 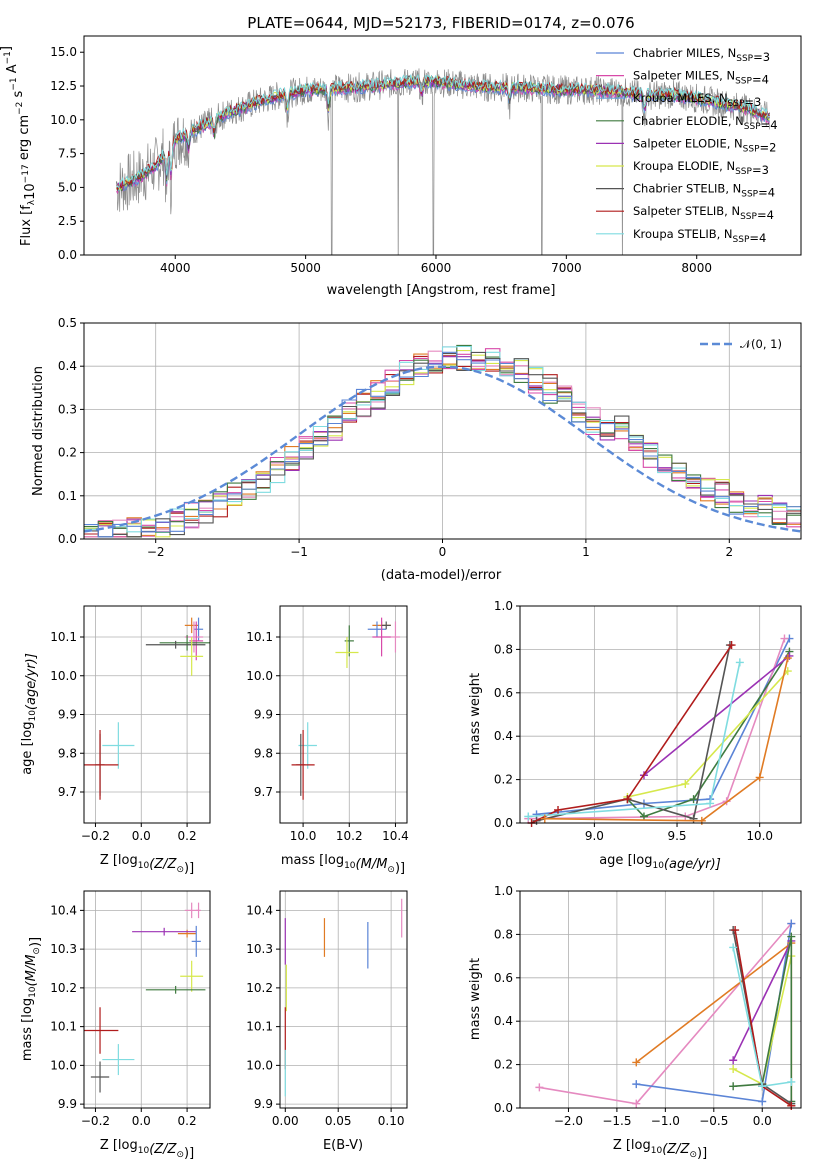 I want to click on spectrum-ytick-label: 15.0, so click(x=63, y=52).